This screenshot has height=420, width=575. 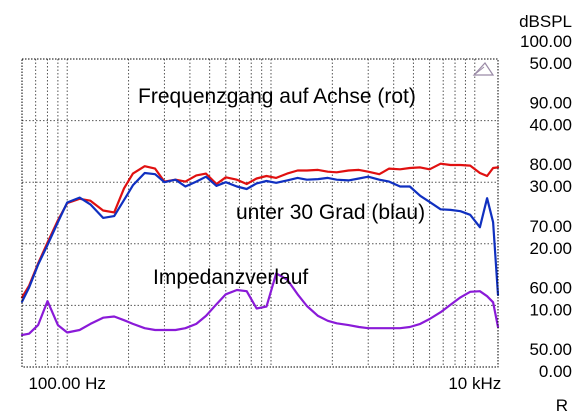 What do you see at coordinates (550, 287) in the screenshot?
I see `y-left-tick-label: 60.00` at bounding box center [550, 287].